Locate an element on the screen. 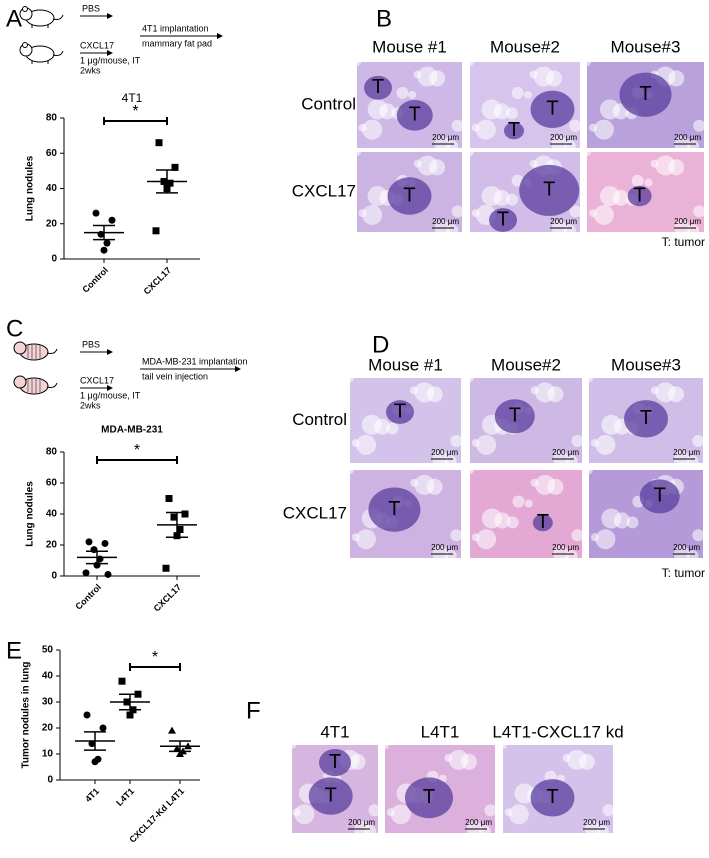 The image size is (709, 858). y-tick-label: 60 is located at coordinates (52, 153).